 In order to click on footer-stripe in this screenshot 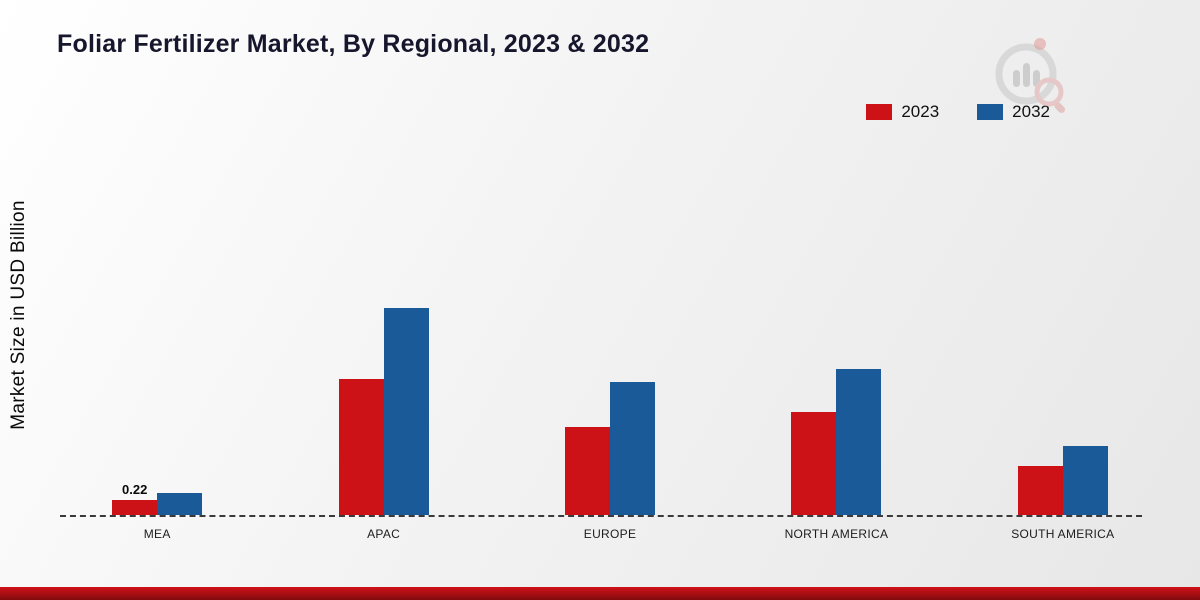, I will do `click(600, 593)`.